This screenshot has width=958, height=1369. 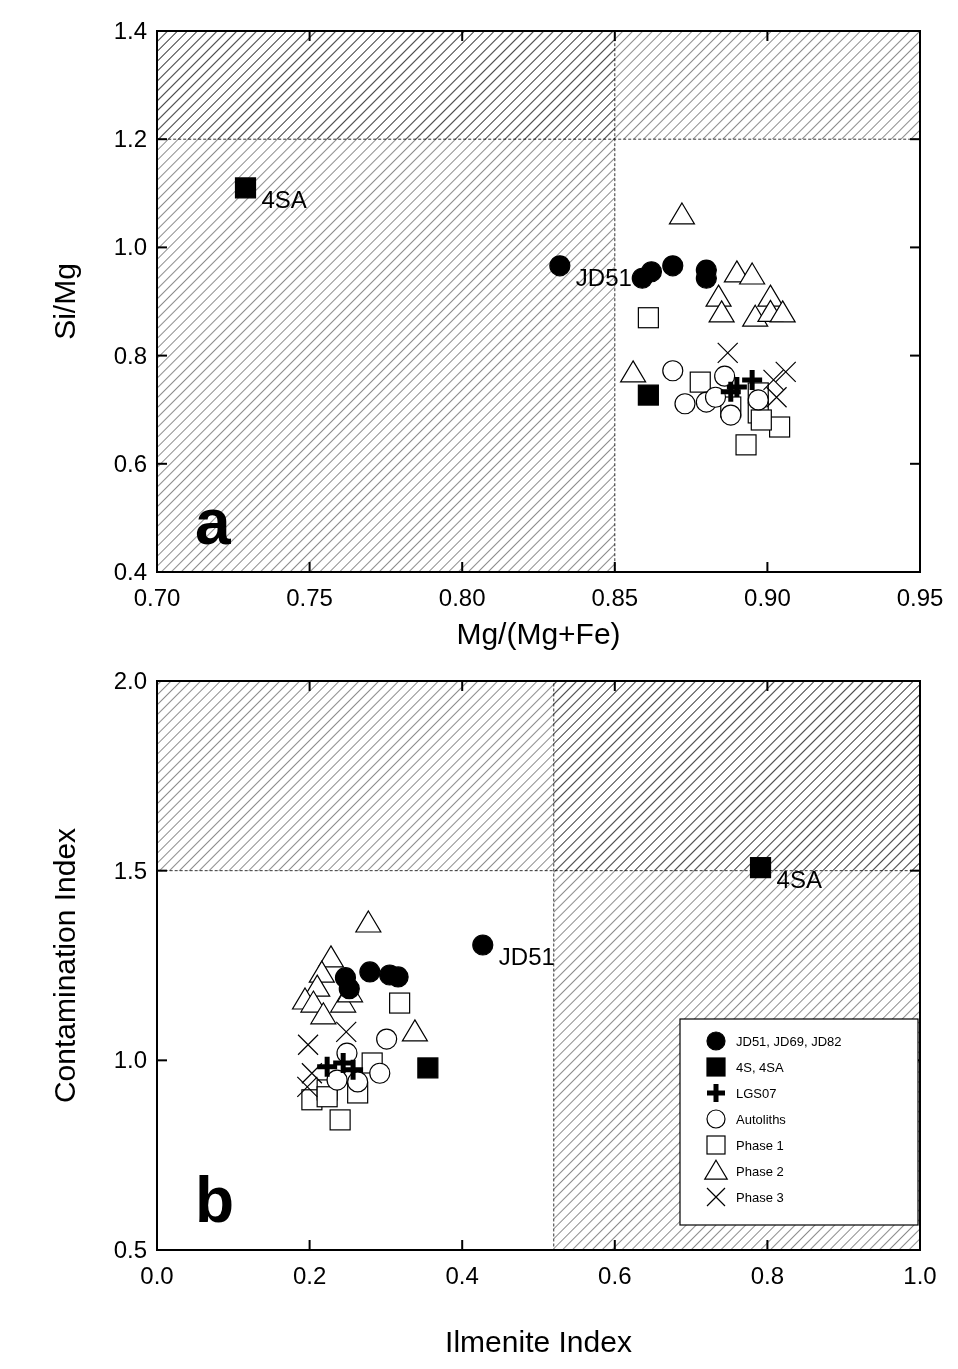 I want to click on y-tick-label: 0.5, so click(x=130, y=1249).